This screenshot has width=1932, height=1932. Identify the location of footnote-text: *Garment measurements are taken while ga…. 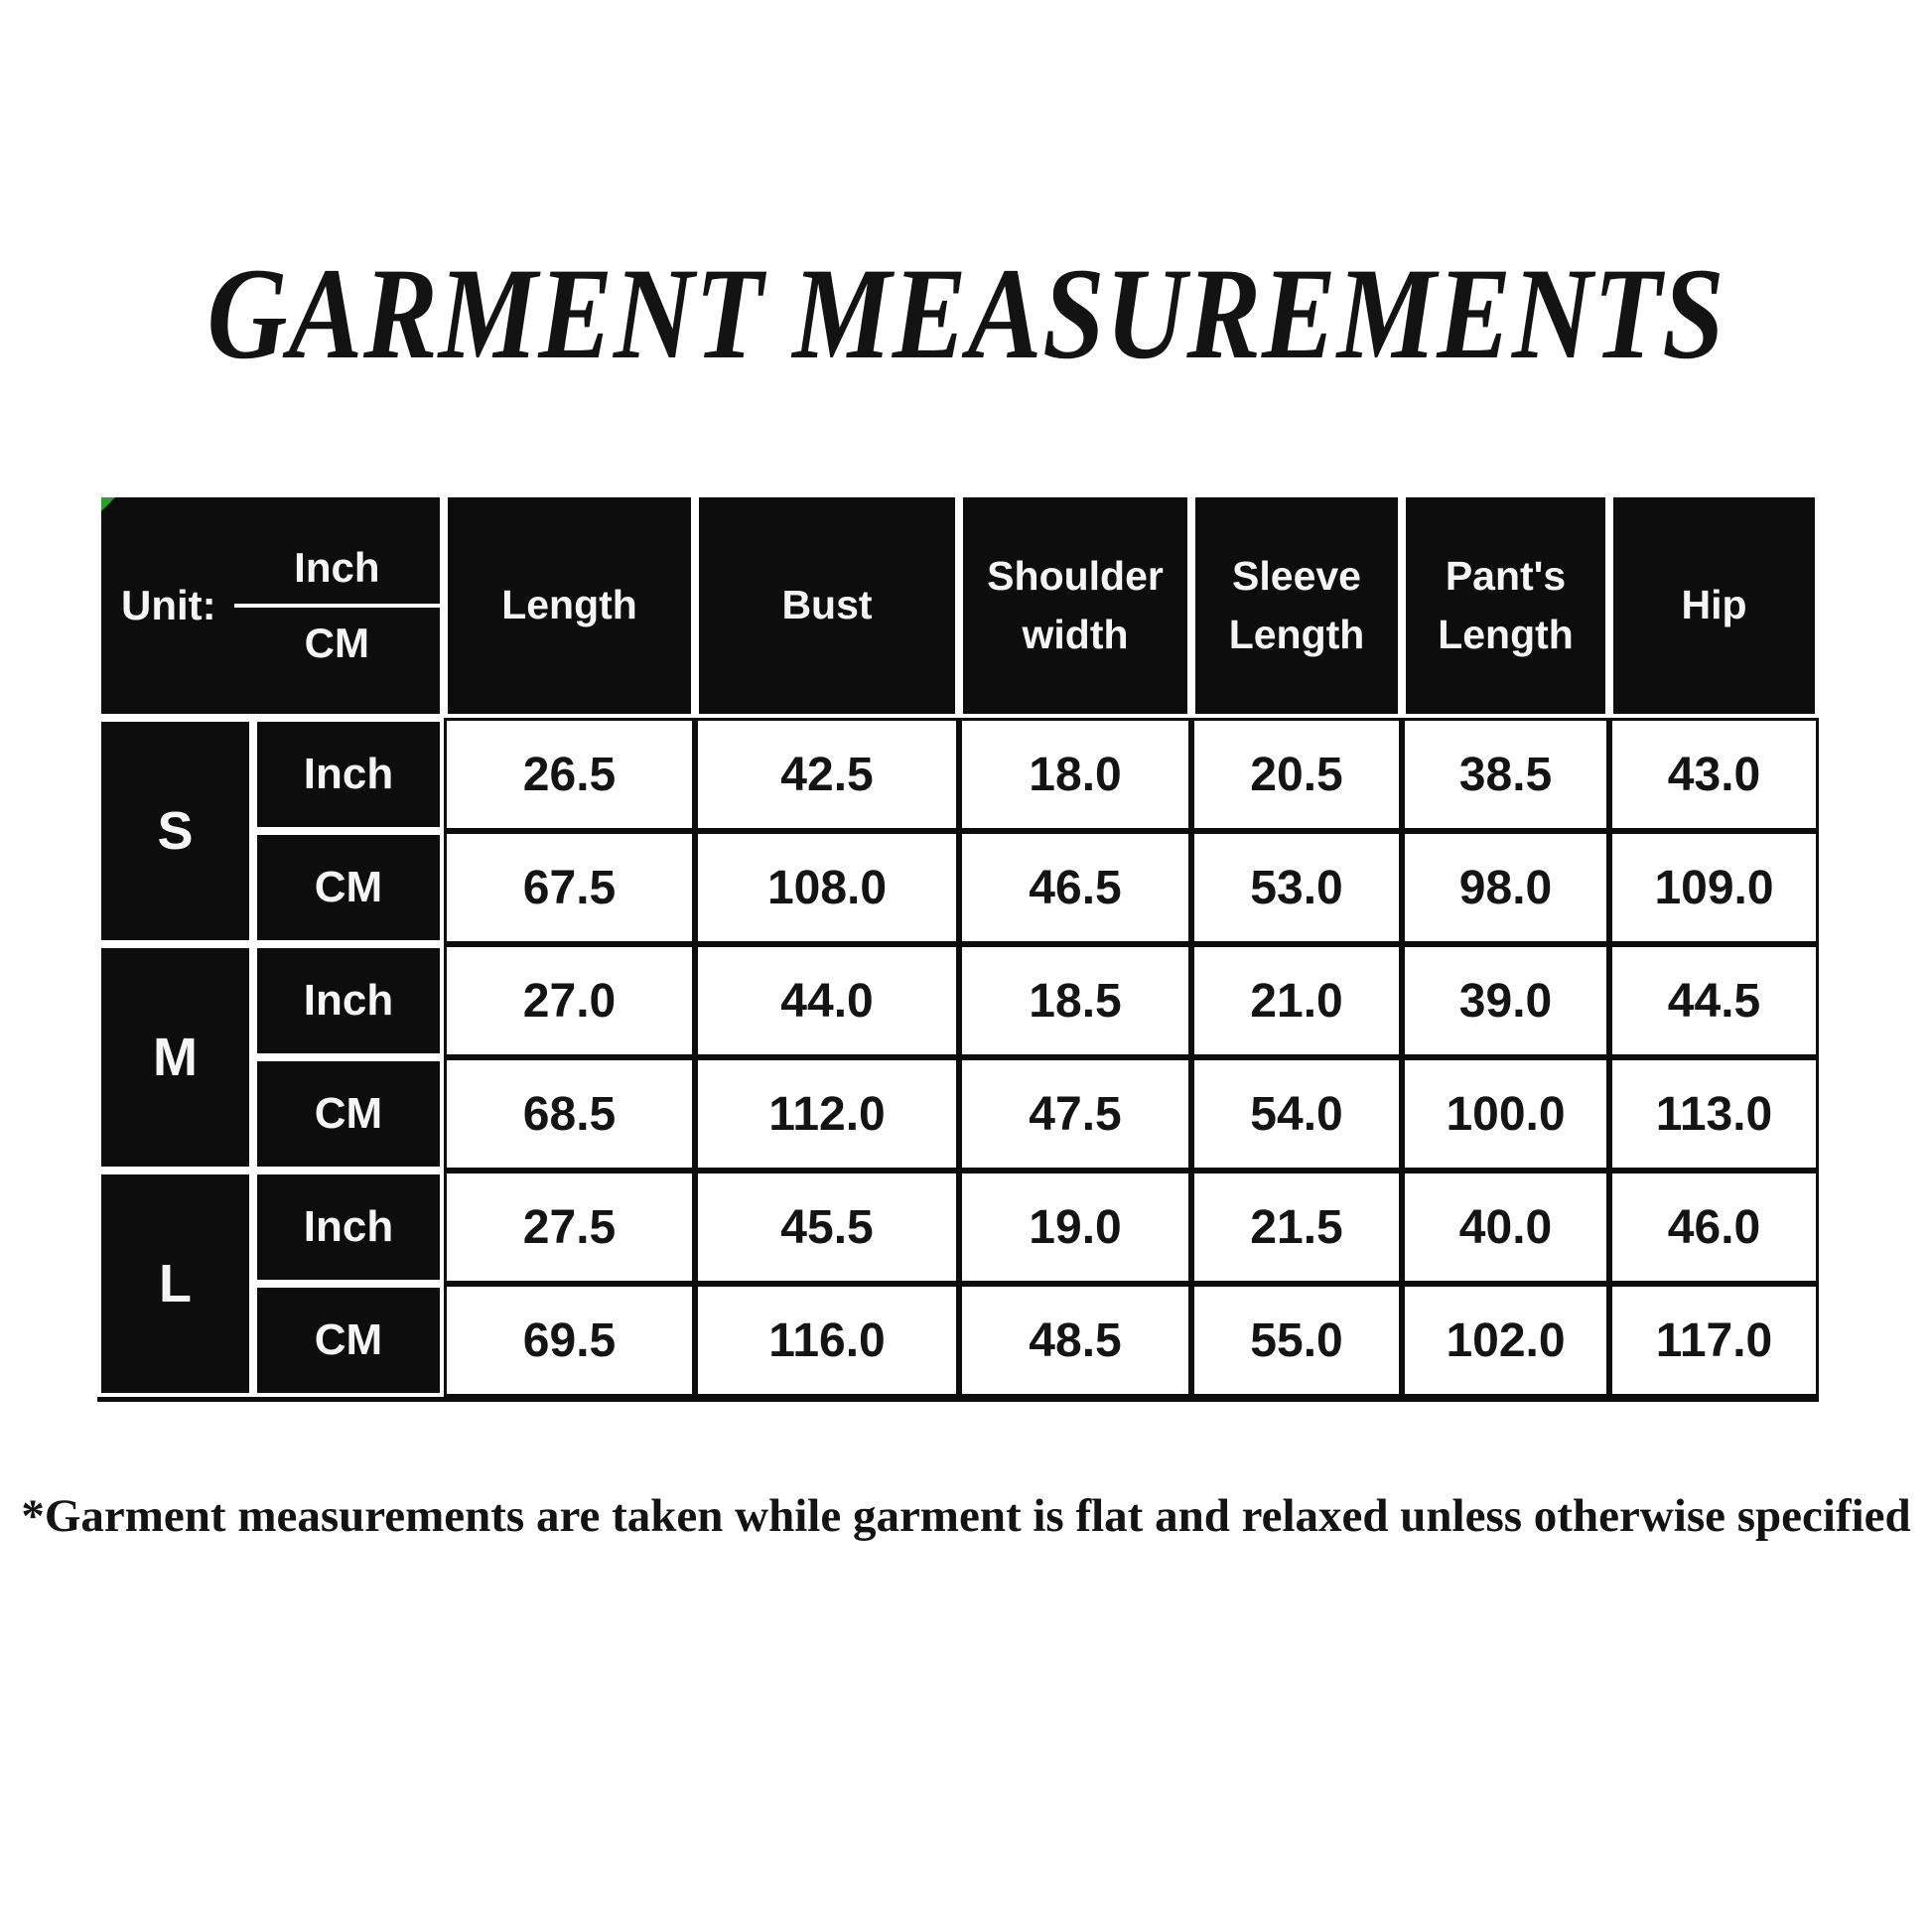
(966, 1516).